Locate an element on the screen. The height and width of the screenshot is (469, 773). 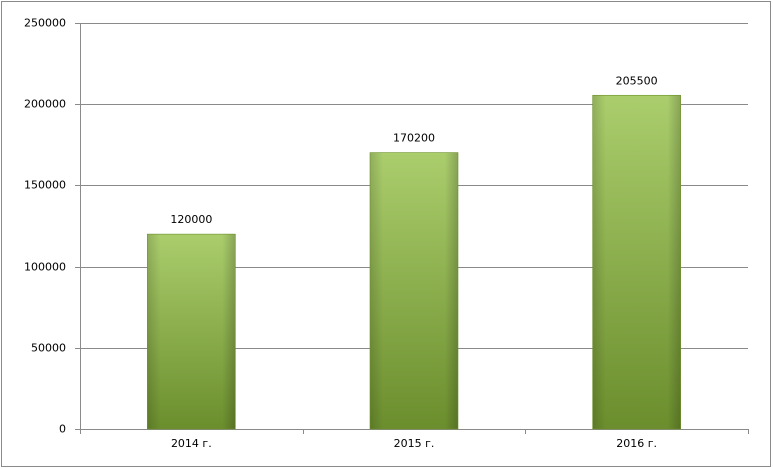
y-tick-label: 50000 is located at coordinates (48, 348).